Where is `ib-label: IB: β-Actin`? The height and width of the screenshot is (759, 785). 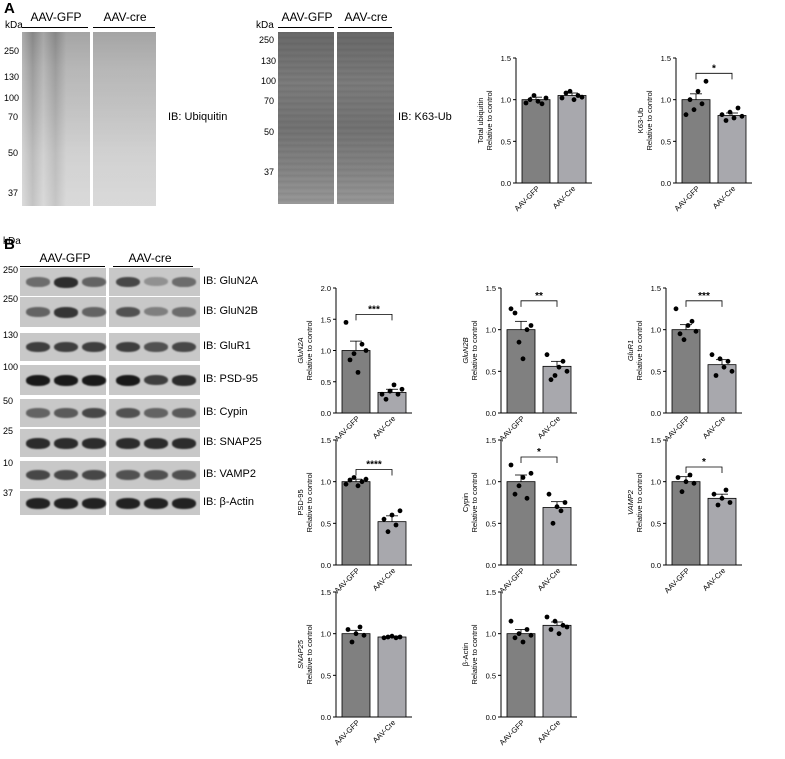
ib-label: IB: β-Actin is located at coordinates (228, 502).